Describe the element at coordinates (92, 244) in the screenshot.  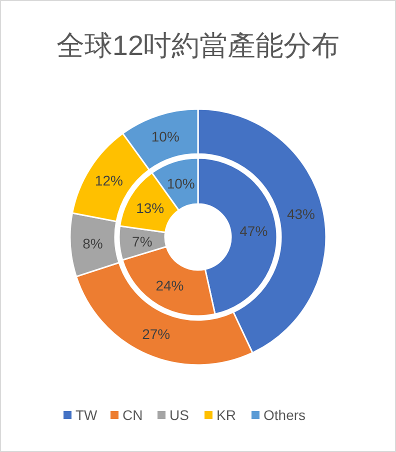
I see `data-label: 8%` at that location.